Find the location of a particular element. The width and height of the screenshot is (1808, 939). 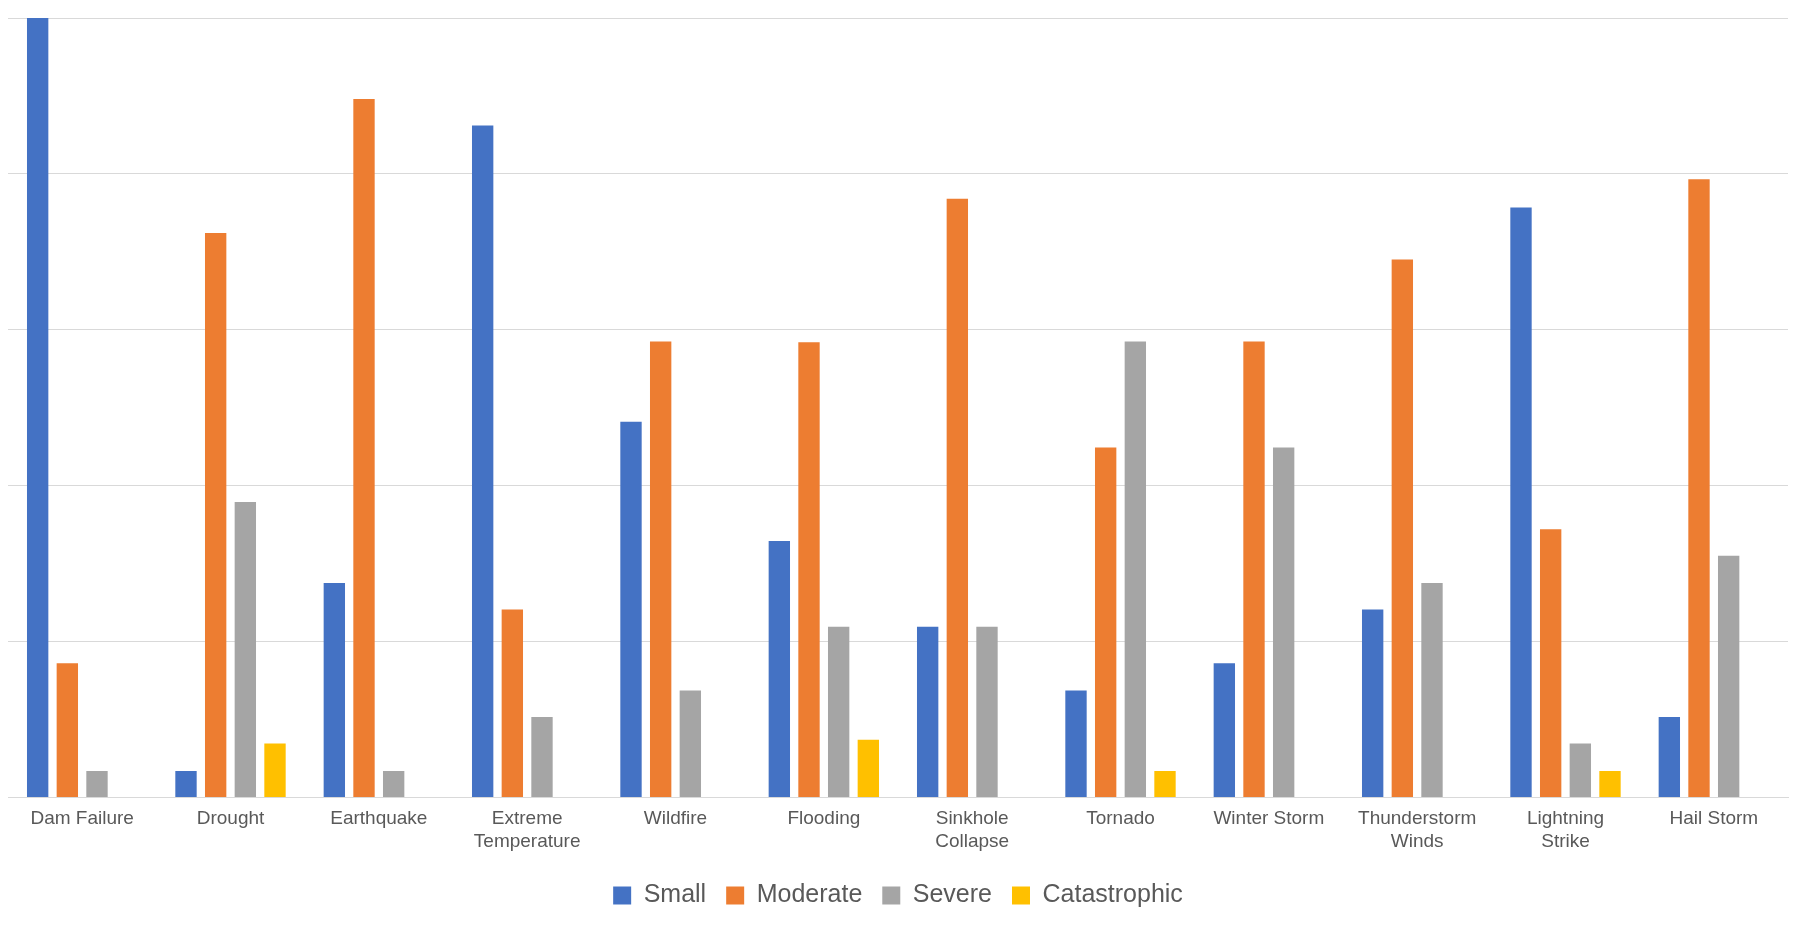

x-tick-label: Dam Failure is located at coordinates (82, 818).